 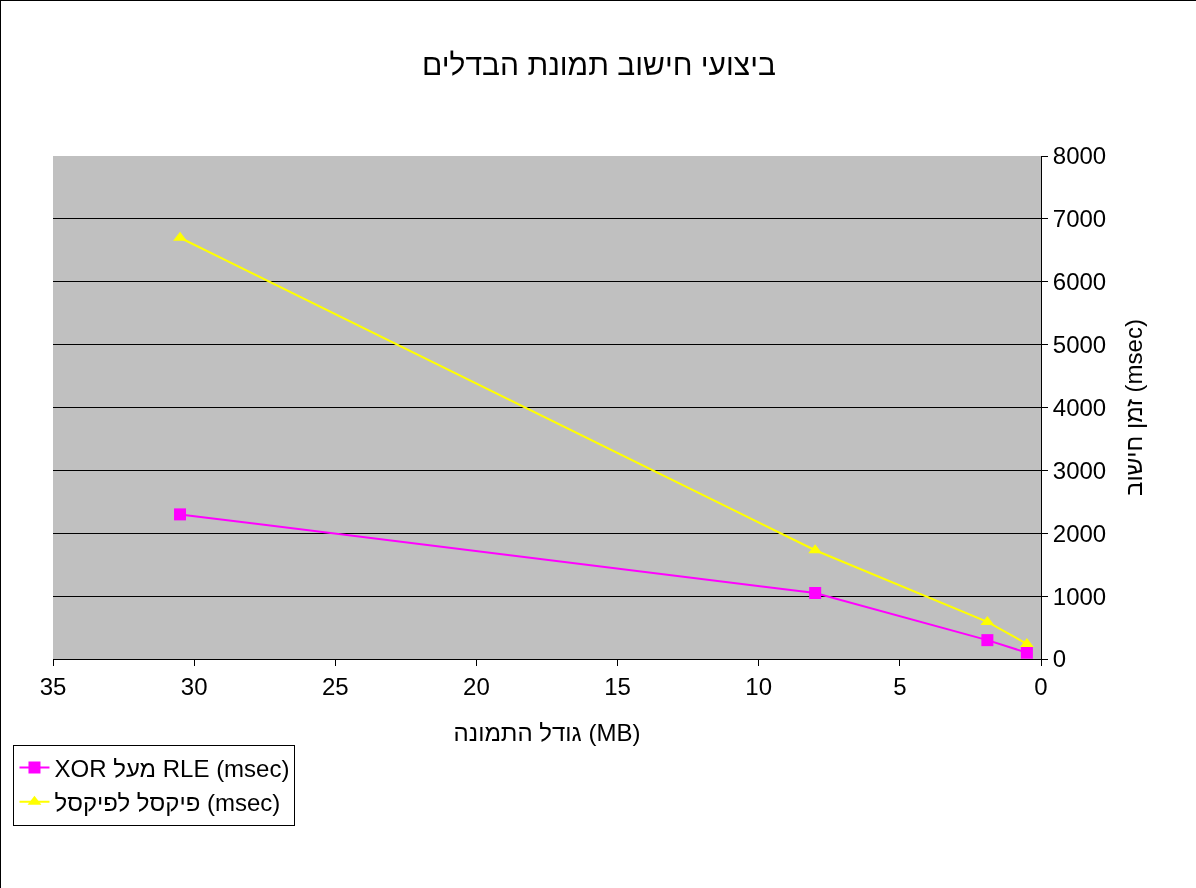 I want to click on x-tick-label: 5, so click(x=900, y=686).